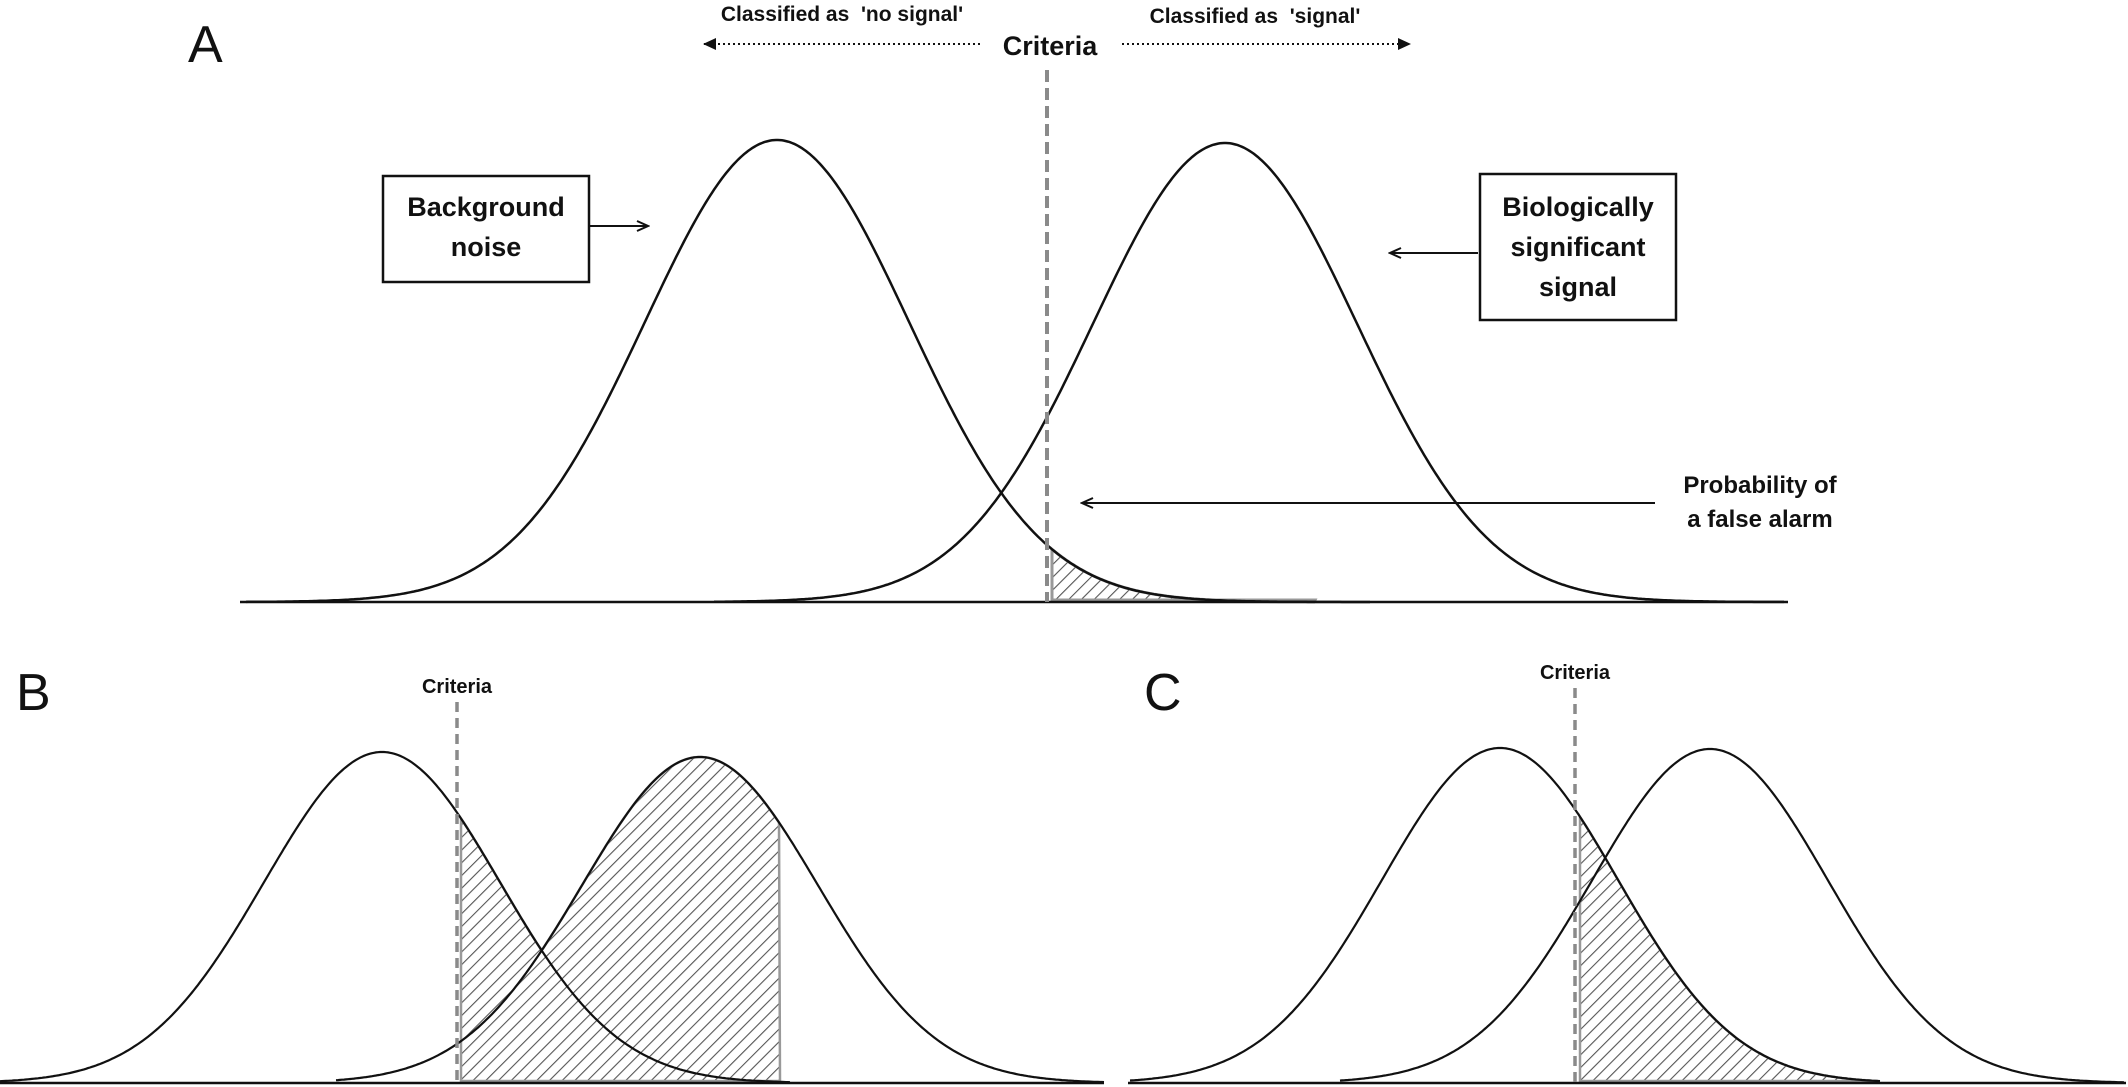  Describe the element at coordinates (33, 693) in the screenshot. I see `panel-b-letter: B` at that location.